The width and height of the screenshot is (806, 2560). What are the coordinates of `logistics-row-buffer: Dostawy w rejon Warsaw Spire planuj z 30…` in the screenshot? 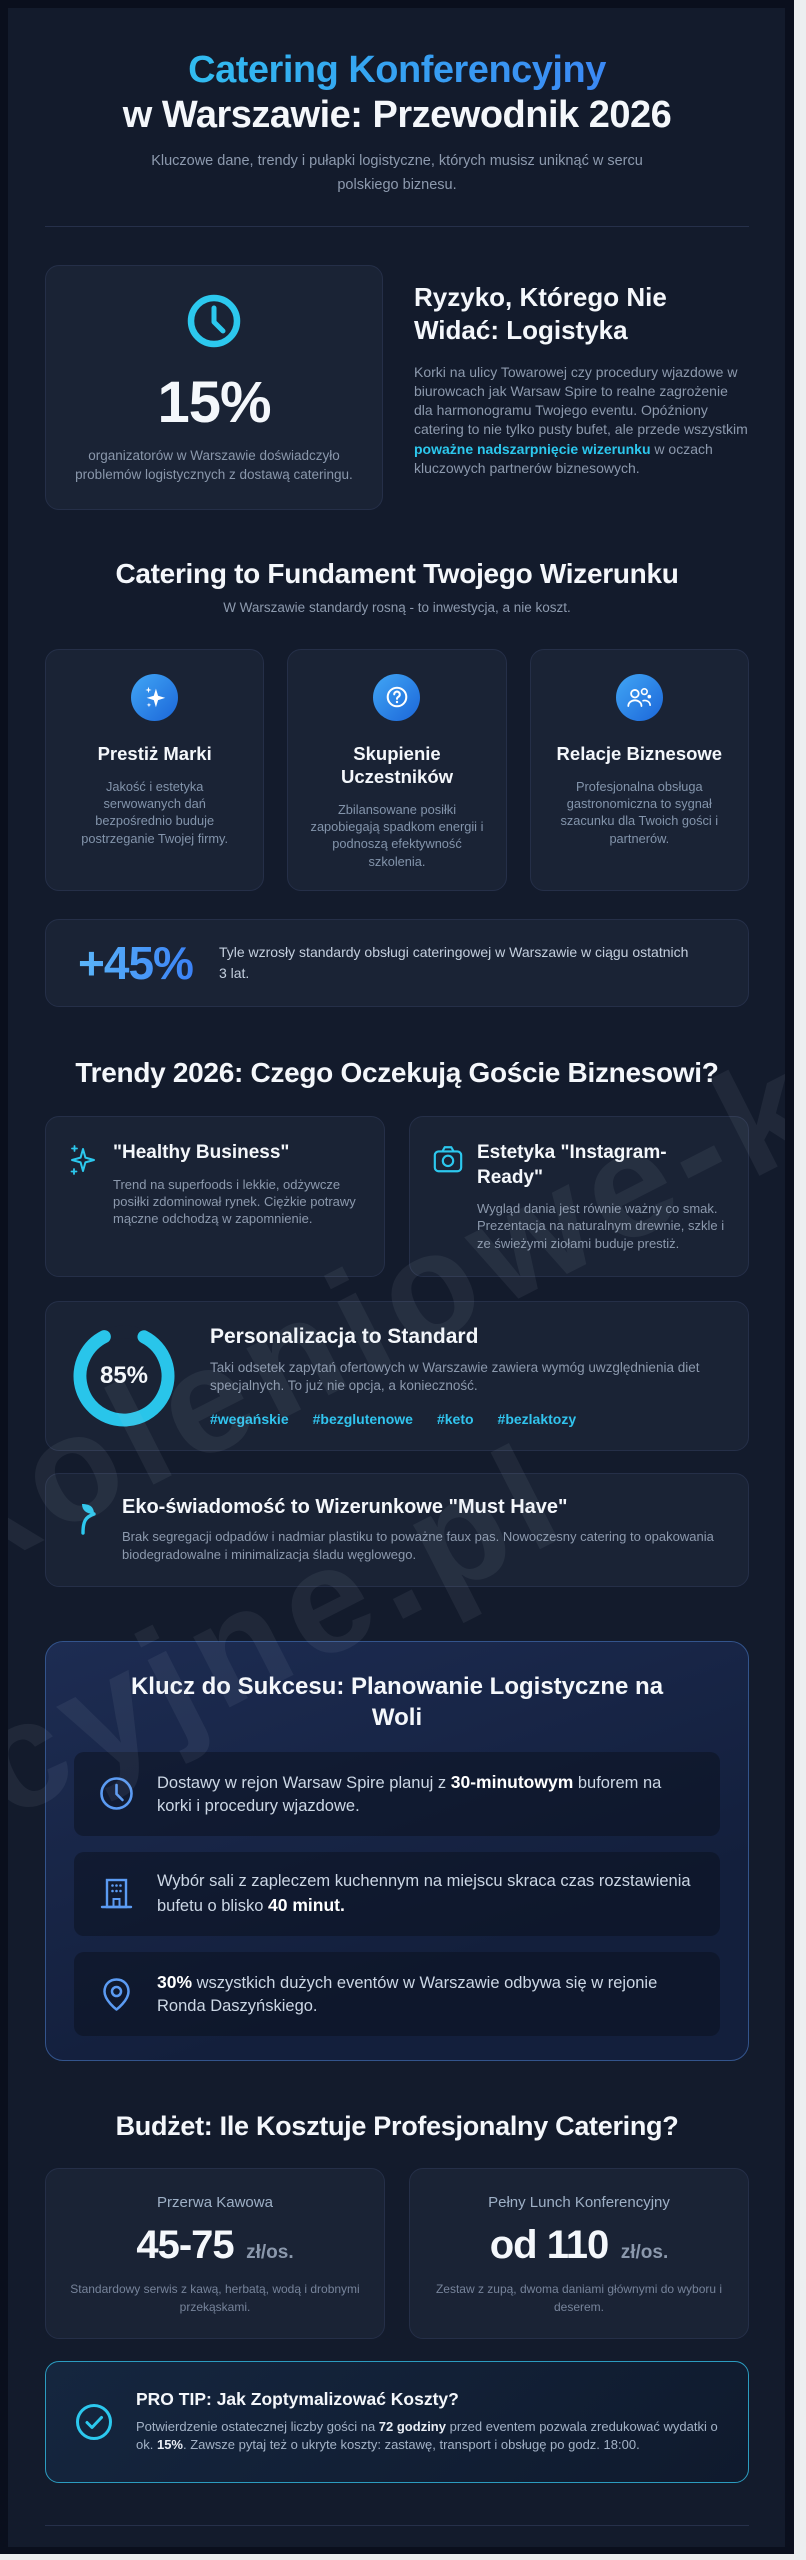 It's located at (397, 1793).